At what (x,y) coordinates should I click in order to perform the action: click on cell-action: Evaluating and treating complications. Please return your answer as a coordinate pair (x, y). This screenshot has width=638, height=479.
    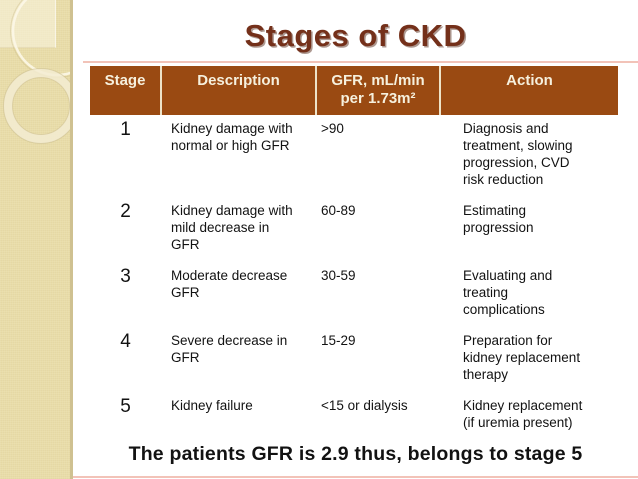
    Looking at the image, I should click on (508, 292).